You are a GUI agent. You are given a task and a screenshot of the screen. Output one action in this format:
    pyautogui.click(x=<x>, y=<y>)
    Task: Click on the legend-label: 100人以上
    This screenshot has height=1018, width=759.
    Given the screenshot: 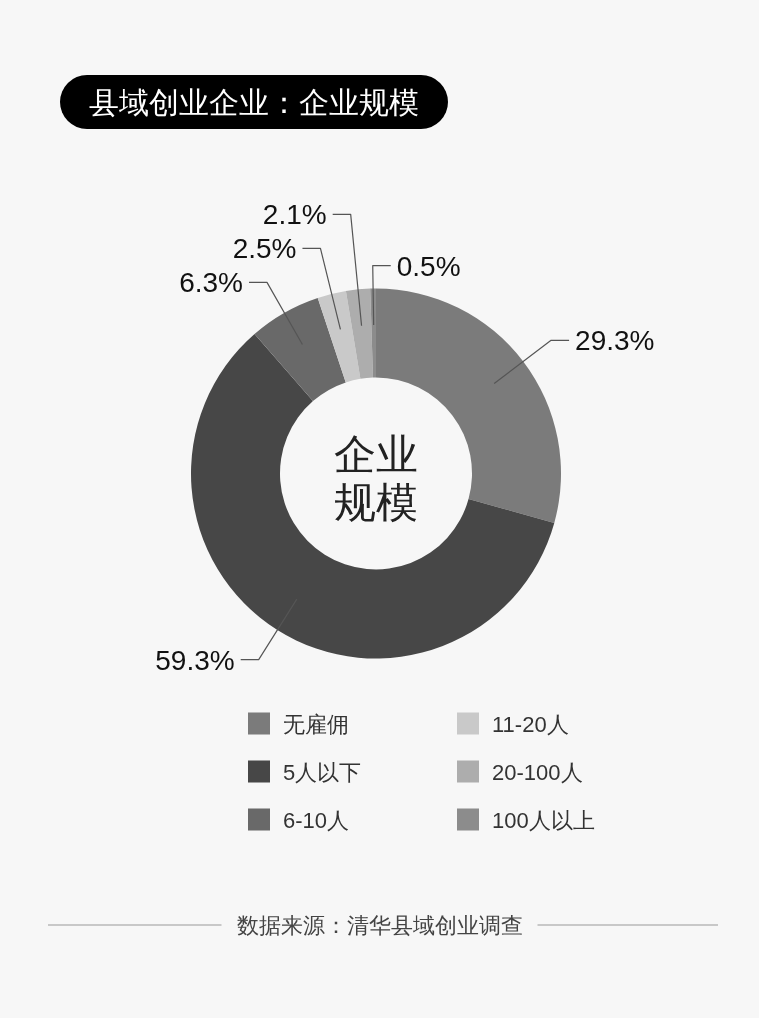 What is the action you would take?
    pyautogui.click(x=543, y=820)
    